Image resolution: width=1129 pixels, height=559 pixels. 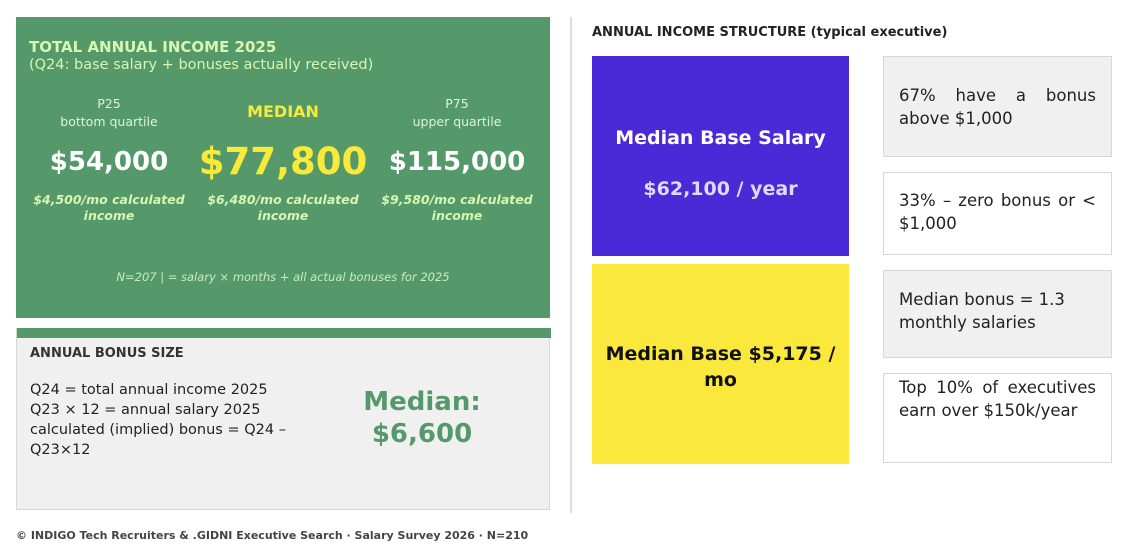 I want to click on bonus-card-band, so click(x=284, y=333).